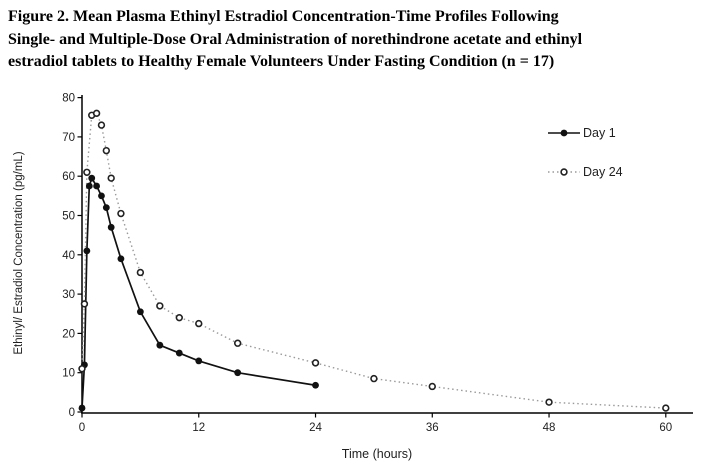 This screenshot has height=470, width=708. I want to click on day1-solid-line-filled-circle-icon, so click(564, 133).